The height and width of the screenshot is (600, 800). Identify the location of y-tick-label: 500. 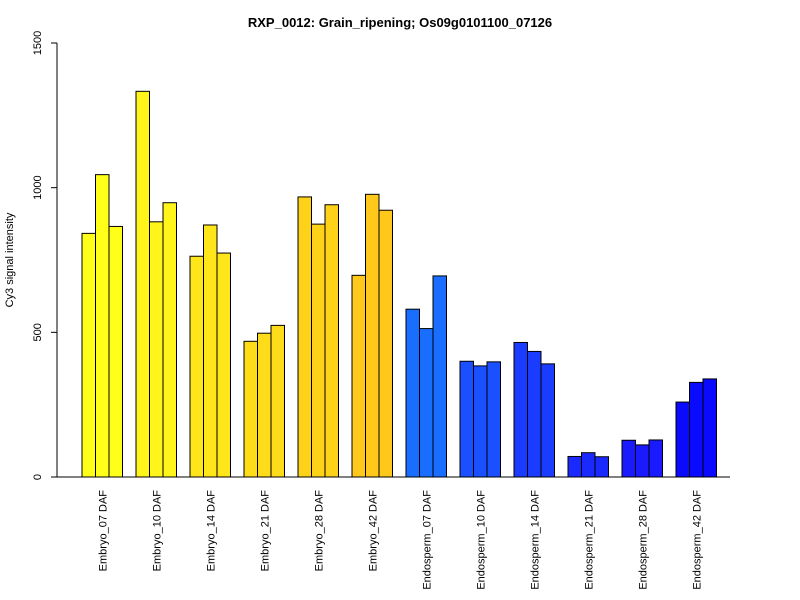
(38, 332).